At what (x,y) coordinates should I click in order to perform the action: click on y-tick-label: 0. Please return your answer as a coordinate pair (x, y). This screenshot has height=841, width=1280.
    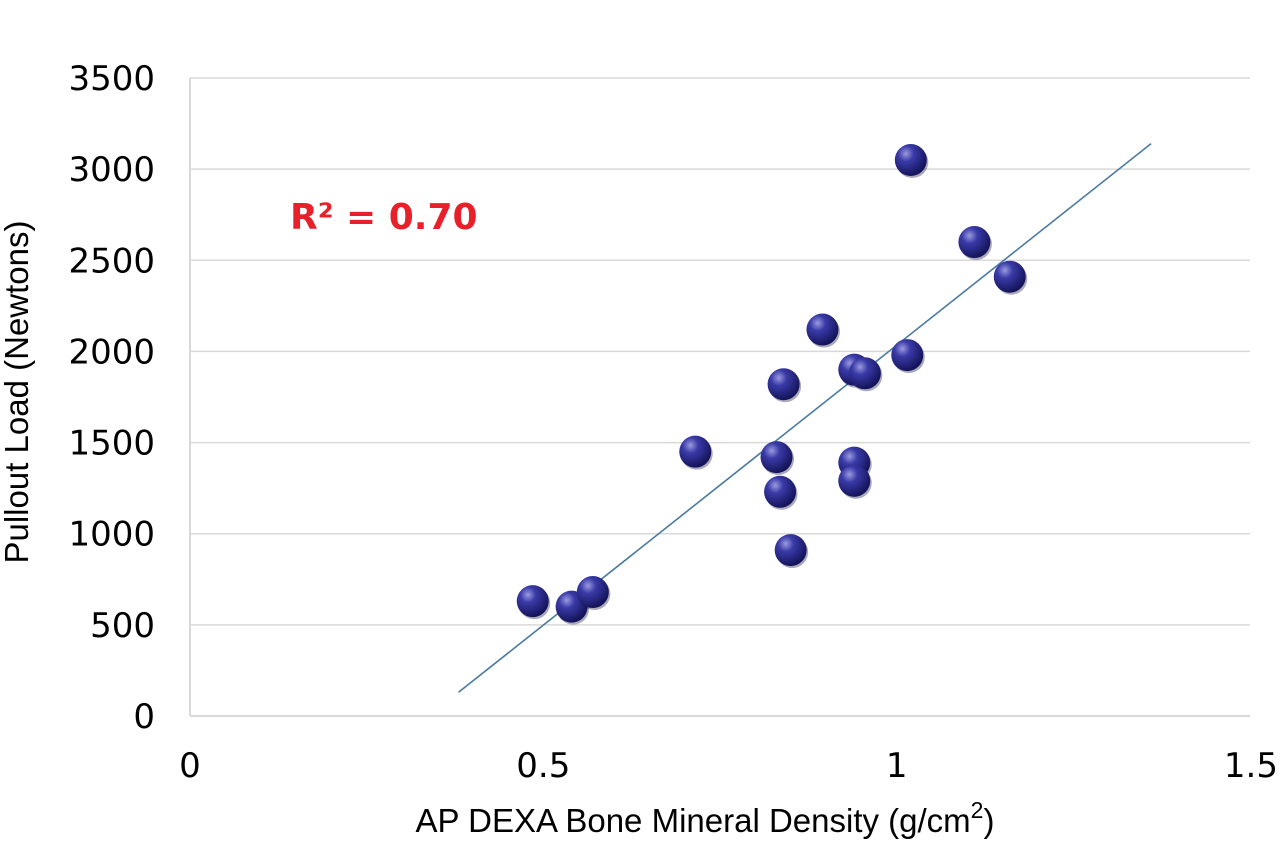
    Looking at the image, I should click on (144, 717).